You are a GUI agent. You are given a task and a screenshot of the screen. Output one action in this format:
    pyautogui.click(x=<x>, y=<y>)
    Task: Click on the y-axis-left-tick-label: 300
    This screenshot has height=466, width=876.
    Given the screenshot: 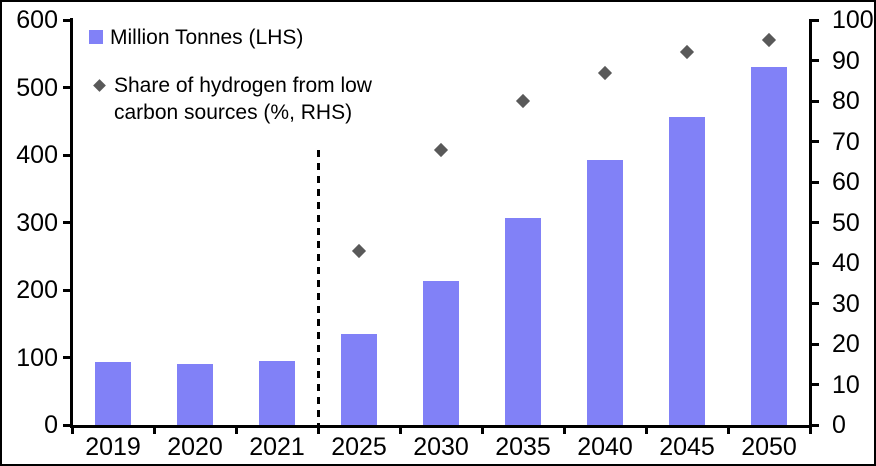 What is the action you would take?
    pyautogui.click(x=37, y=222)
    